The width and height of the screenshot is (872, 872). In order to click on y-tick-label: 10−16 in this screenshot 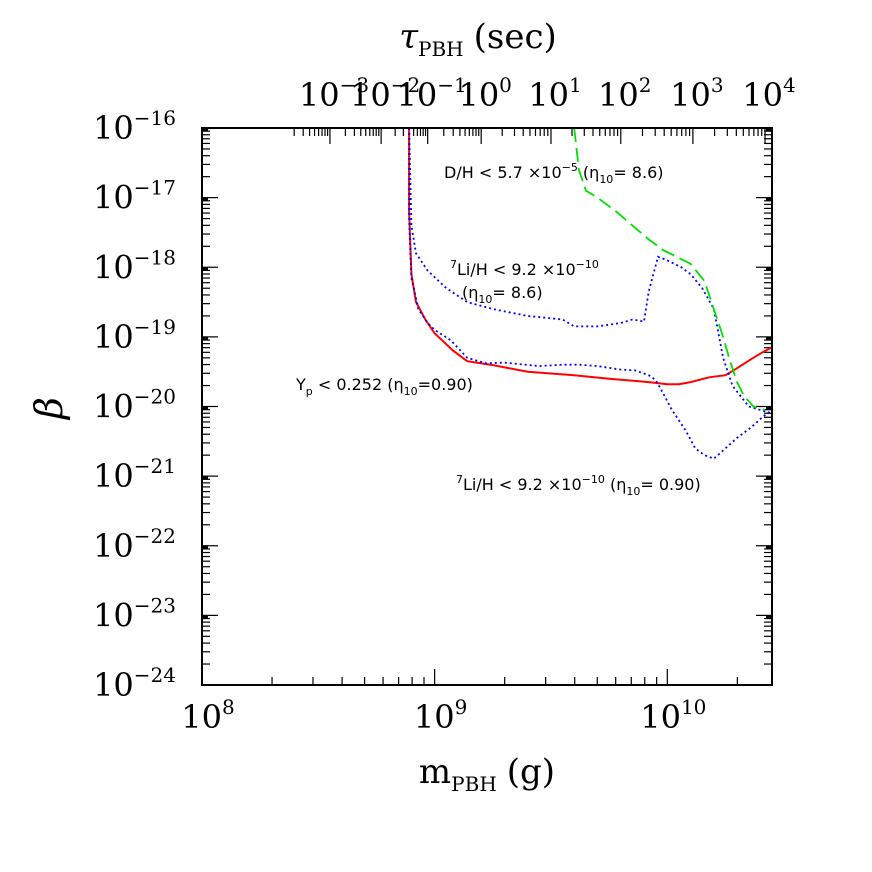, I will do `click(134, 126)`.